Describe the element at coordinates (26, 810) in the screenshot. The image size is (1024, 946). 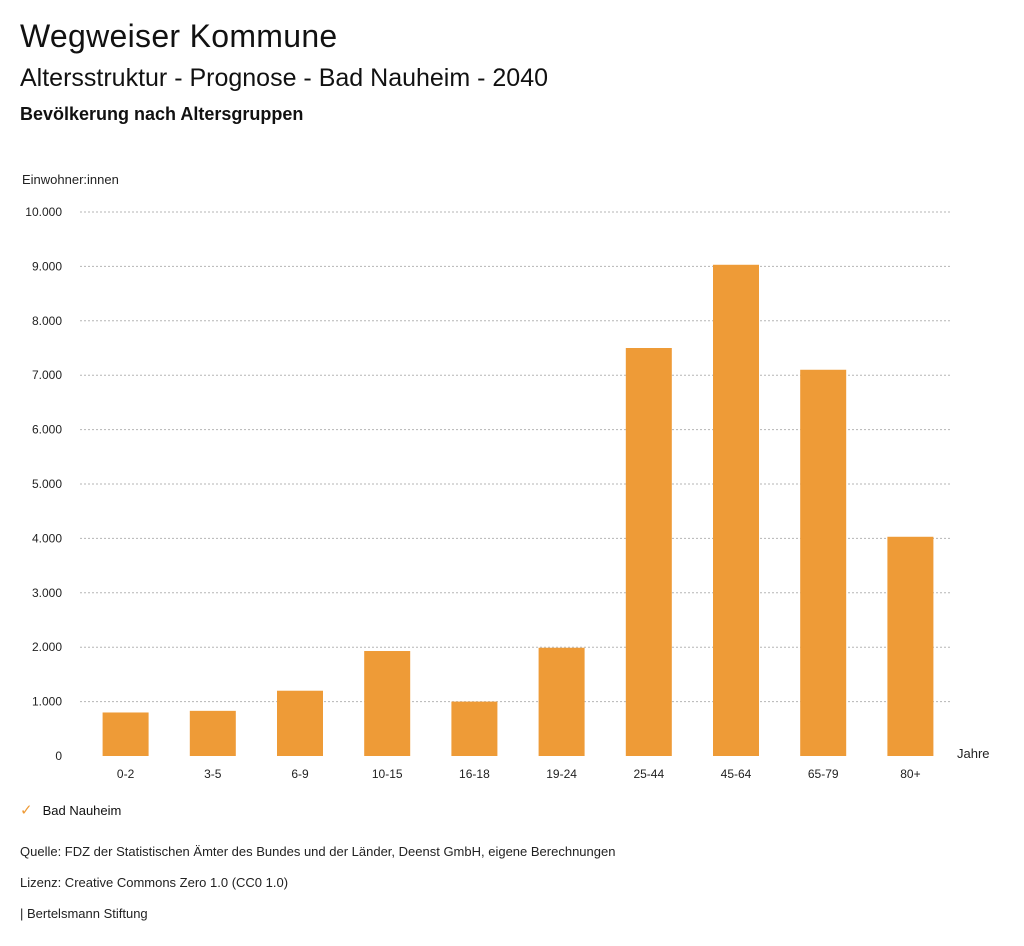
I see `checkmark-icon: ✓` at that location.